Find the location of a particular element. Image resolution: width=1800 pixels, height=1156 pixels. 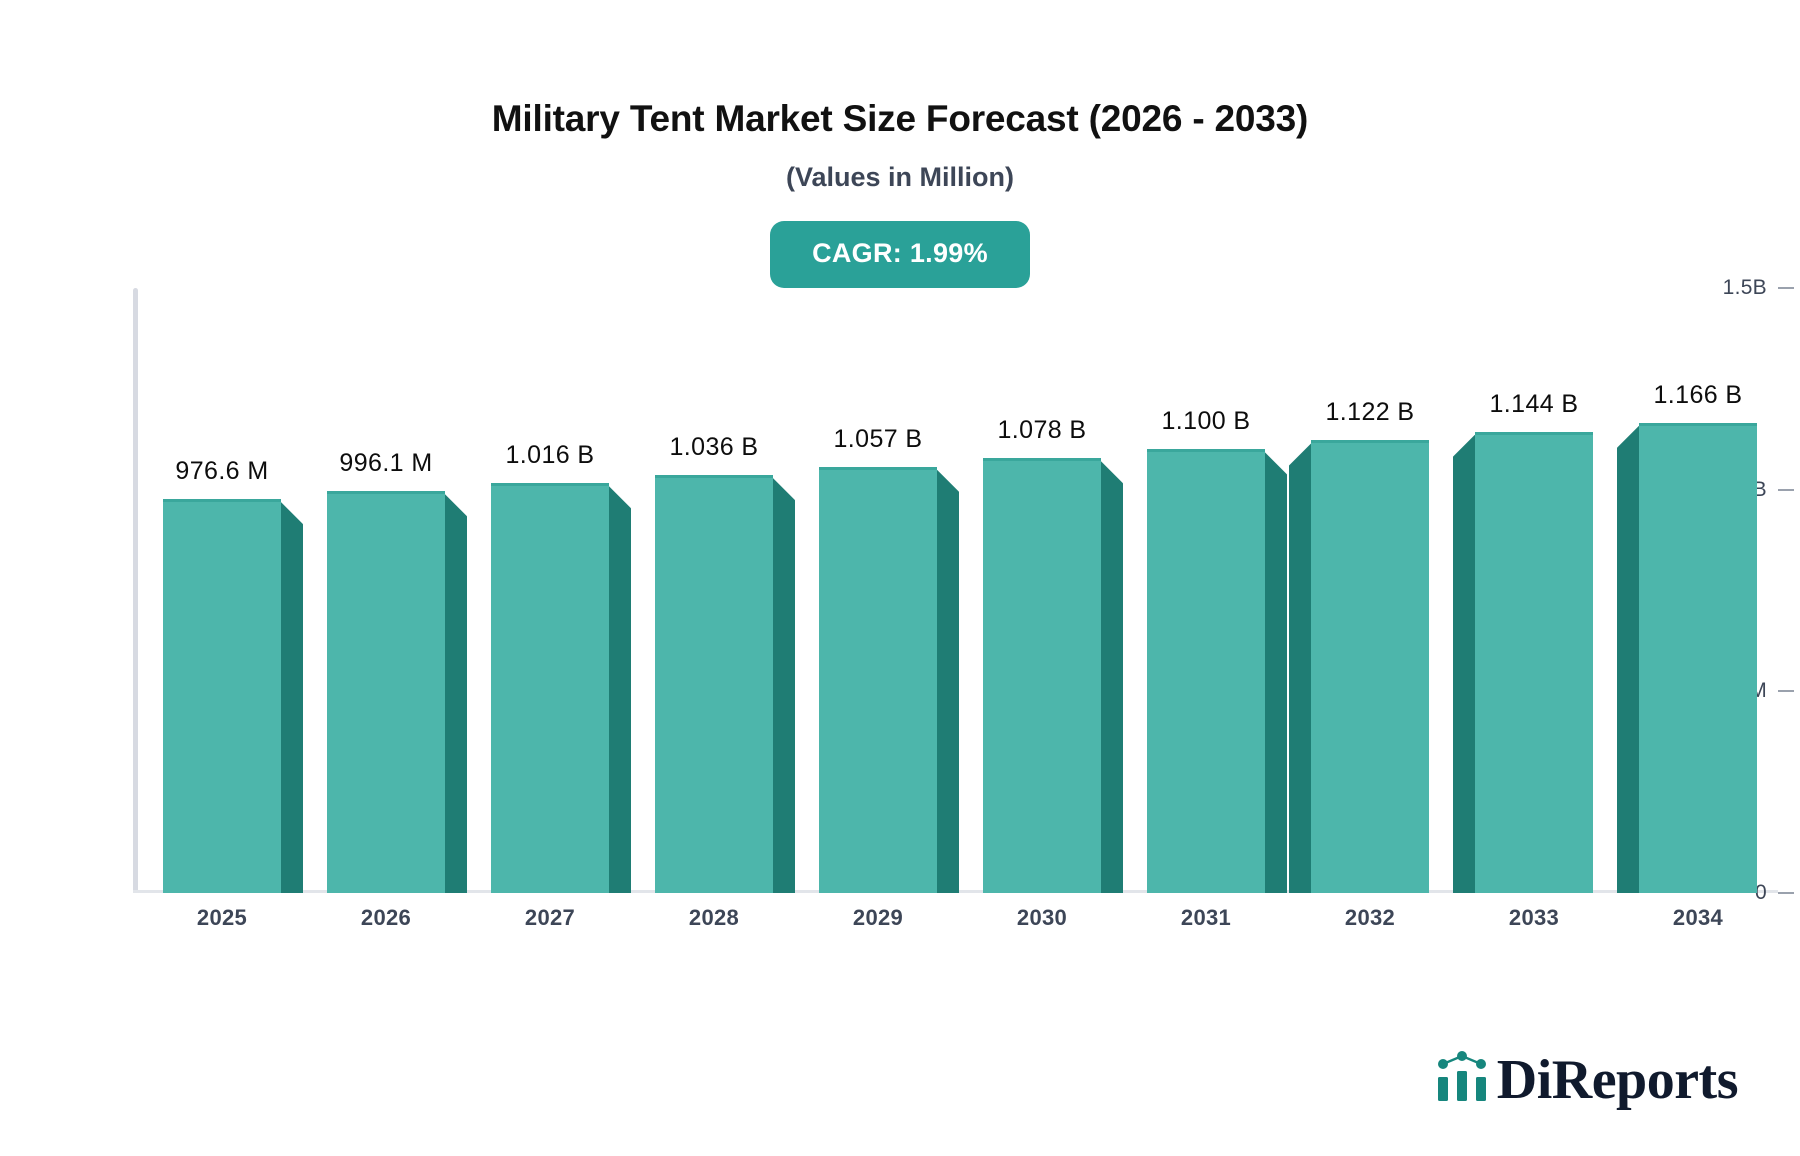

x-axis-label: 2029 is located at coordinates (878, 917).